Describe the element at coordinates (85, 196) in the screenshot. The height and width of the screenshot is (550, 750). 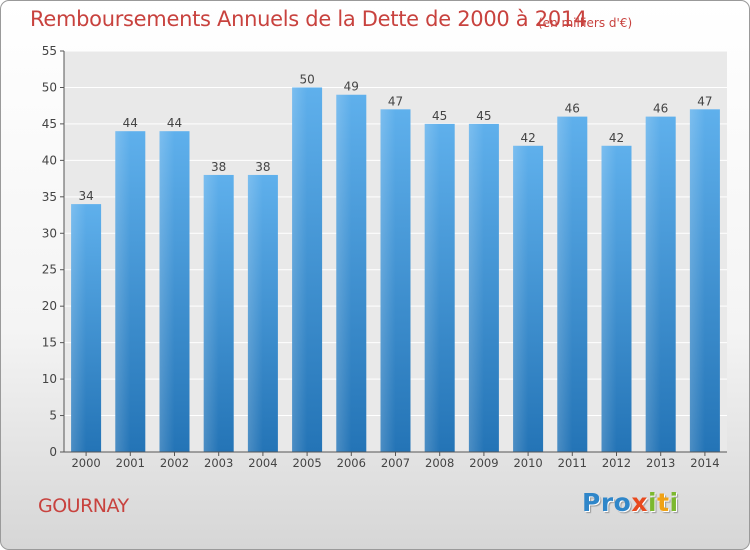
I see `data-label: 34` at that location.